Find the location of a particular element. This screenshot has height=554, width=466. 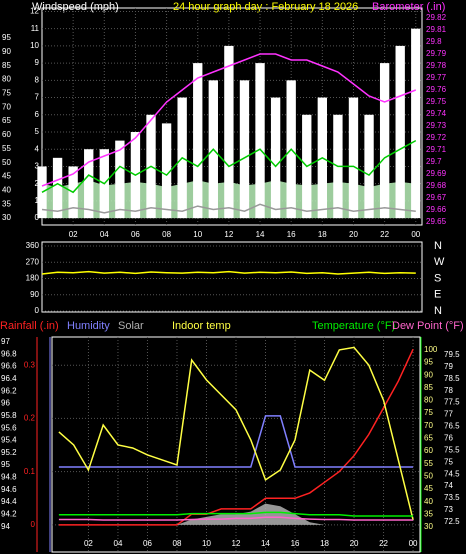

y2-tick-label: 55 is located at coordinates (428, 463).